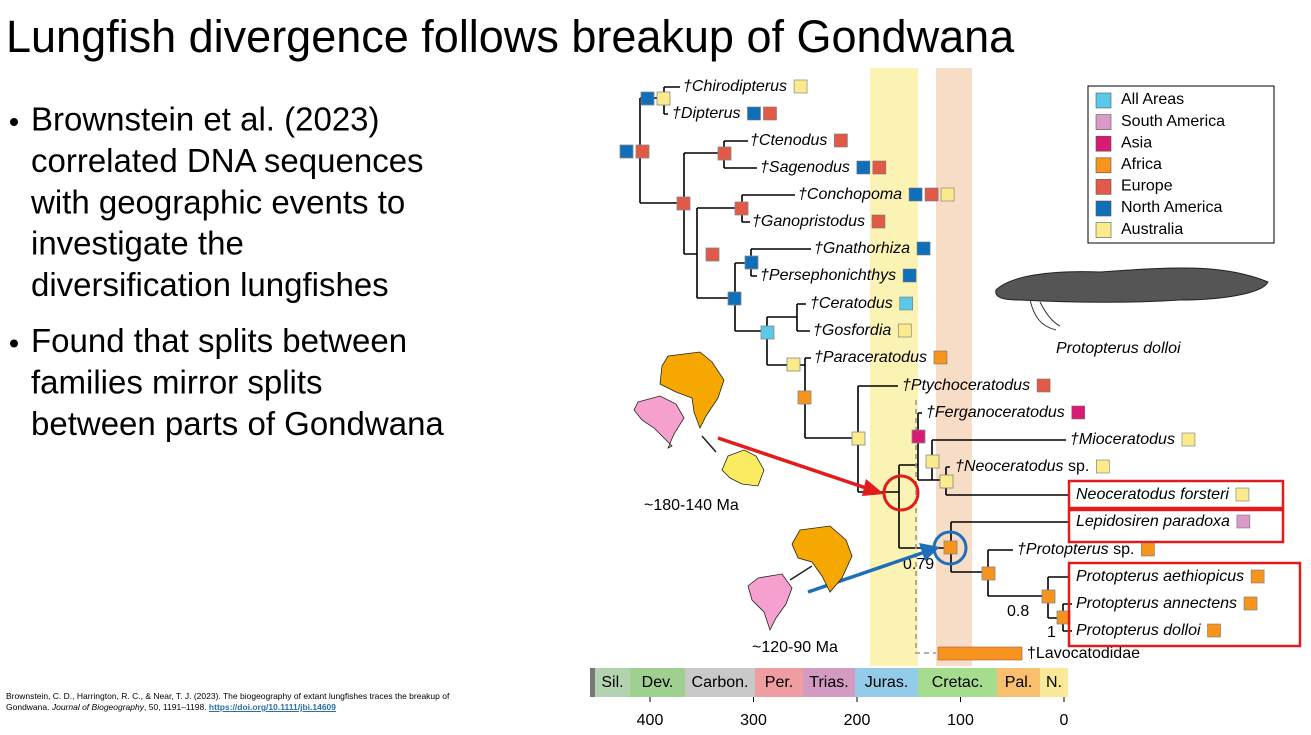 This screenshot has width=1311, height=735. I want to click on tip-label: †Ferganoceratodus, so click(995, 412).